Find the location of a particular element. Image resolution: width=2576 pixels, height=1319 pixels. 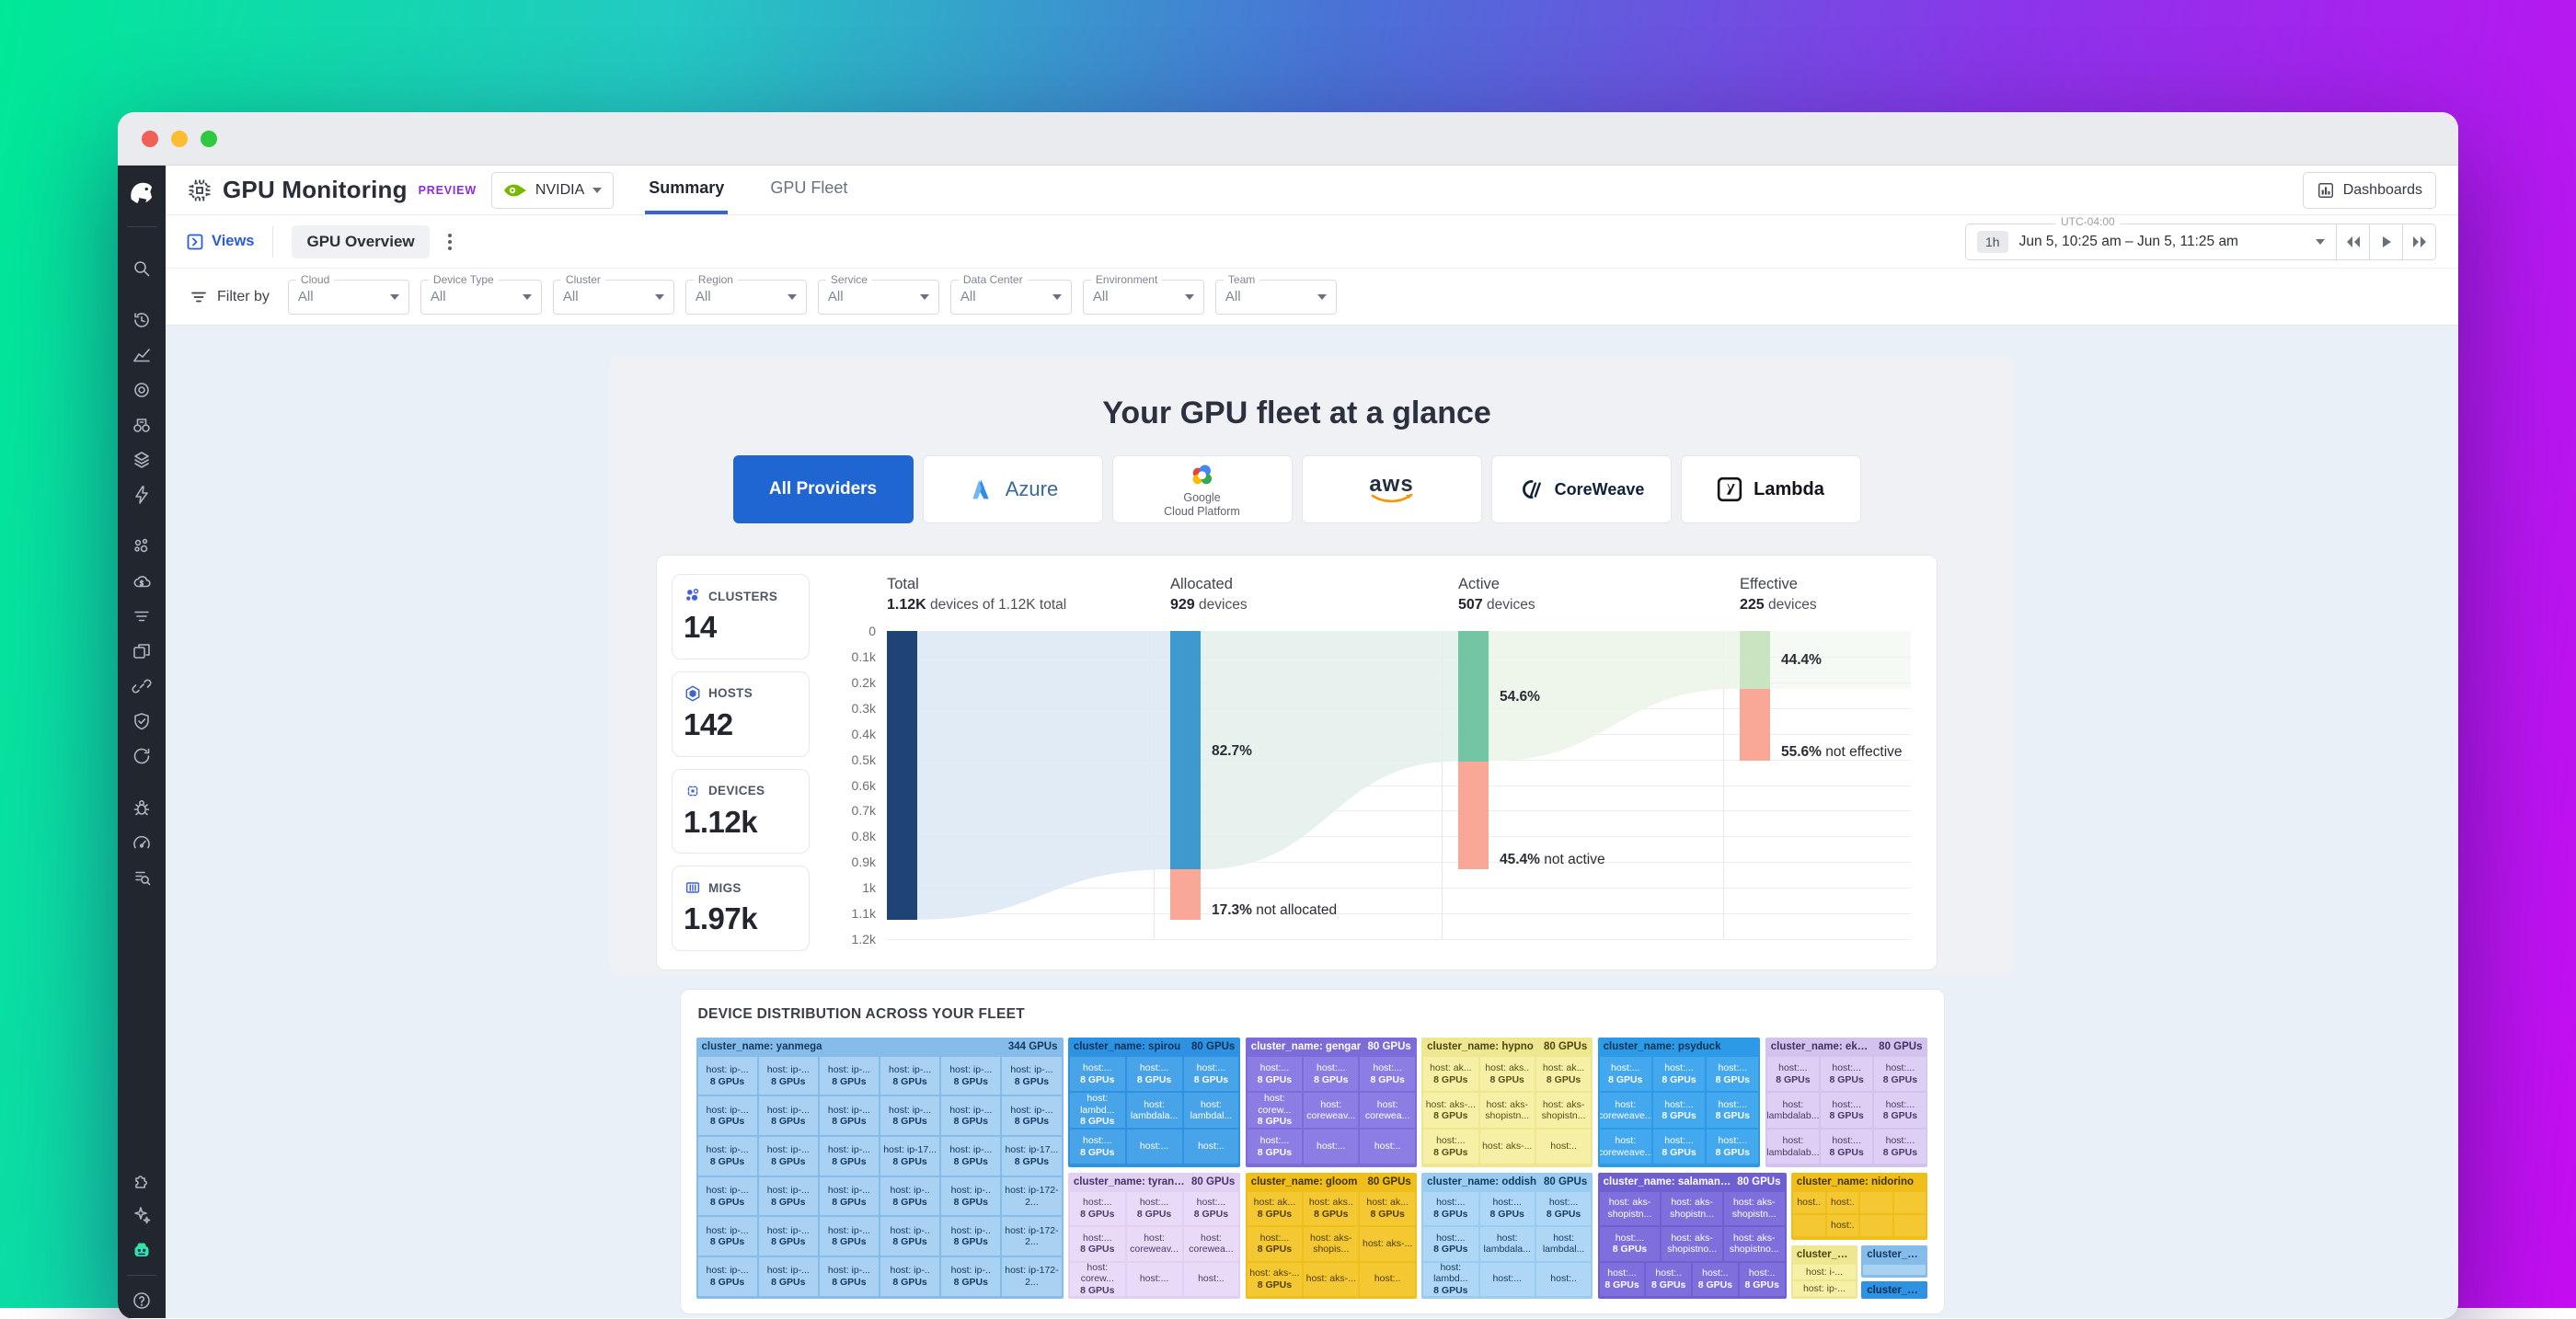

bits-ai-icon is located at coordinates (142, 1250).